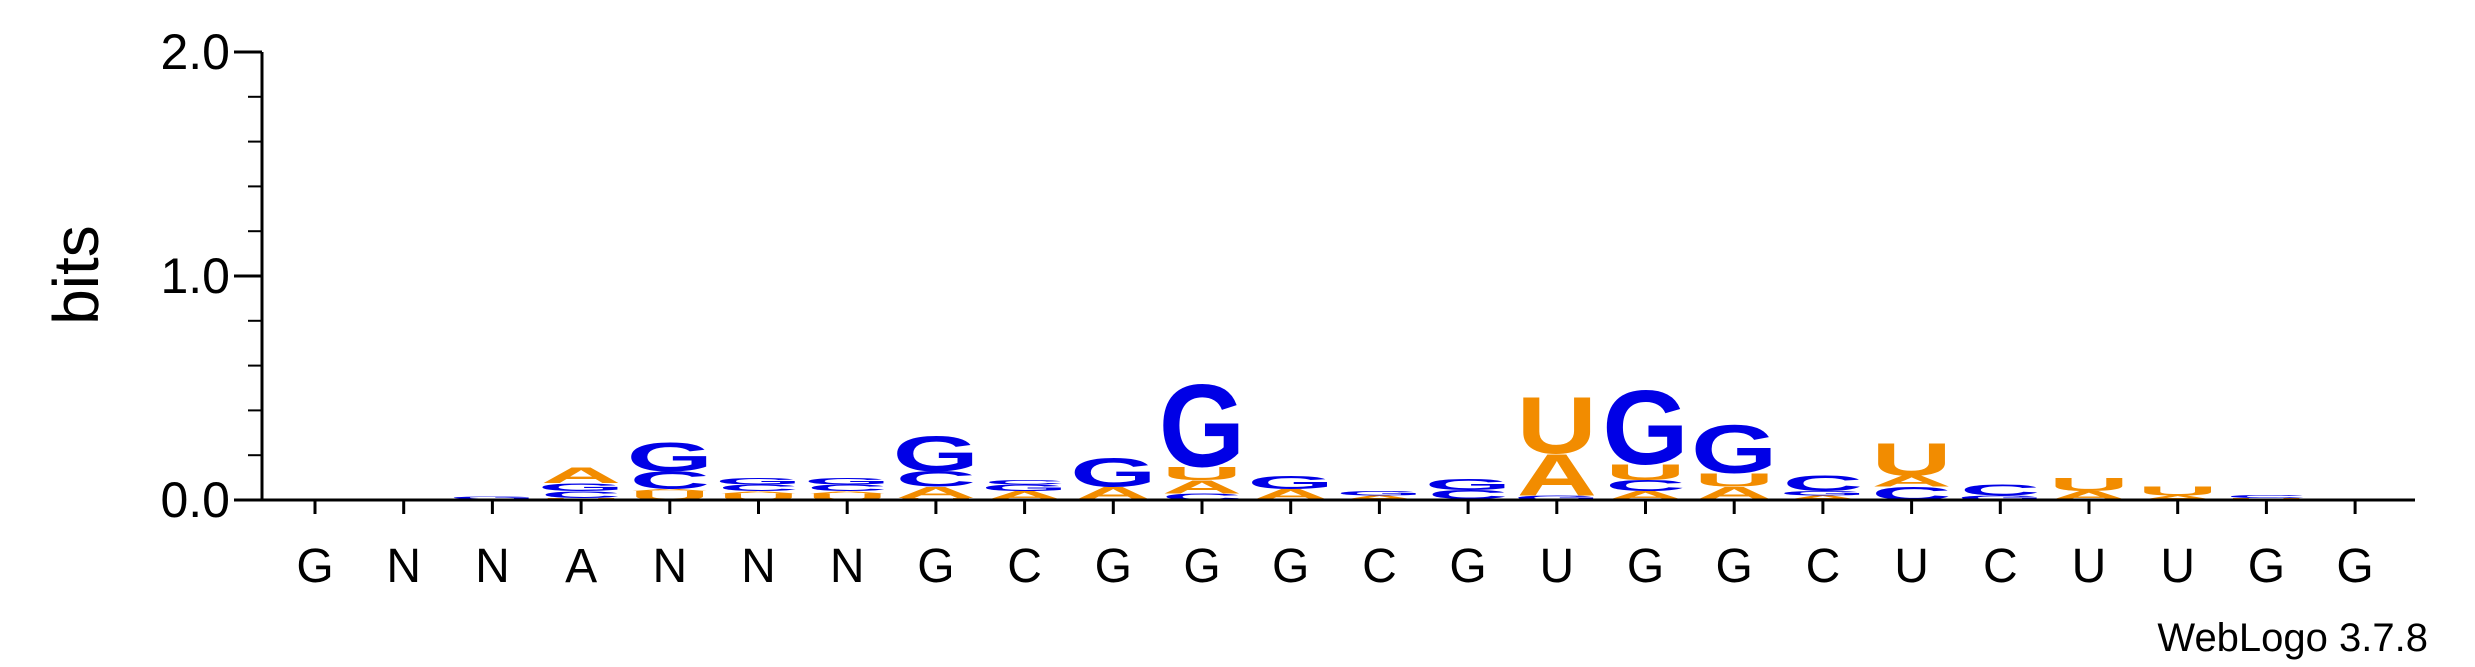 The width and height of the screenshot is (2475, 667). What do you see at coordinates (195, 500) in the screenshot?
I see `y-tick-label: 0.0` at bounding box center [195, 500].